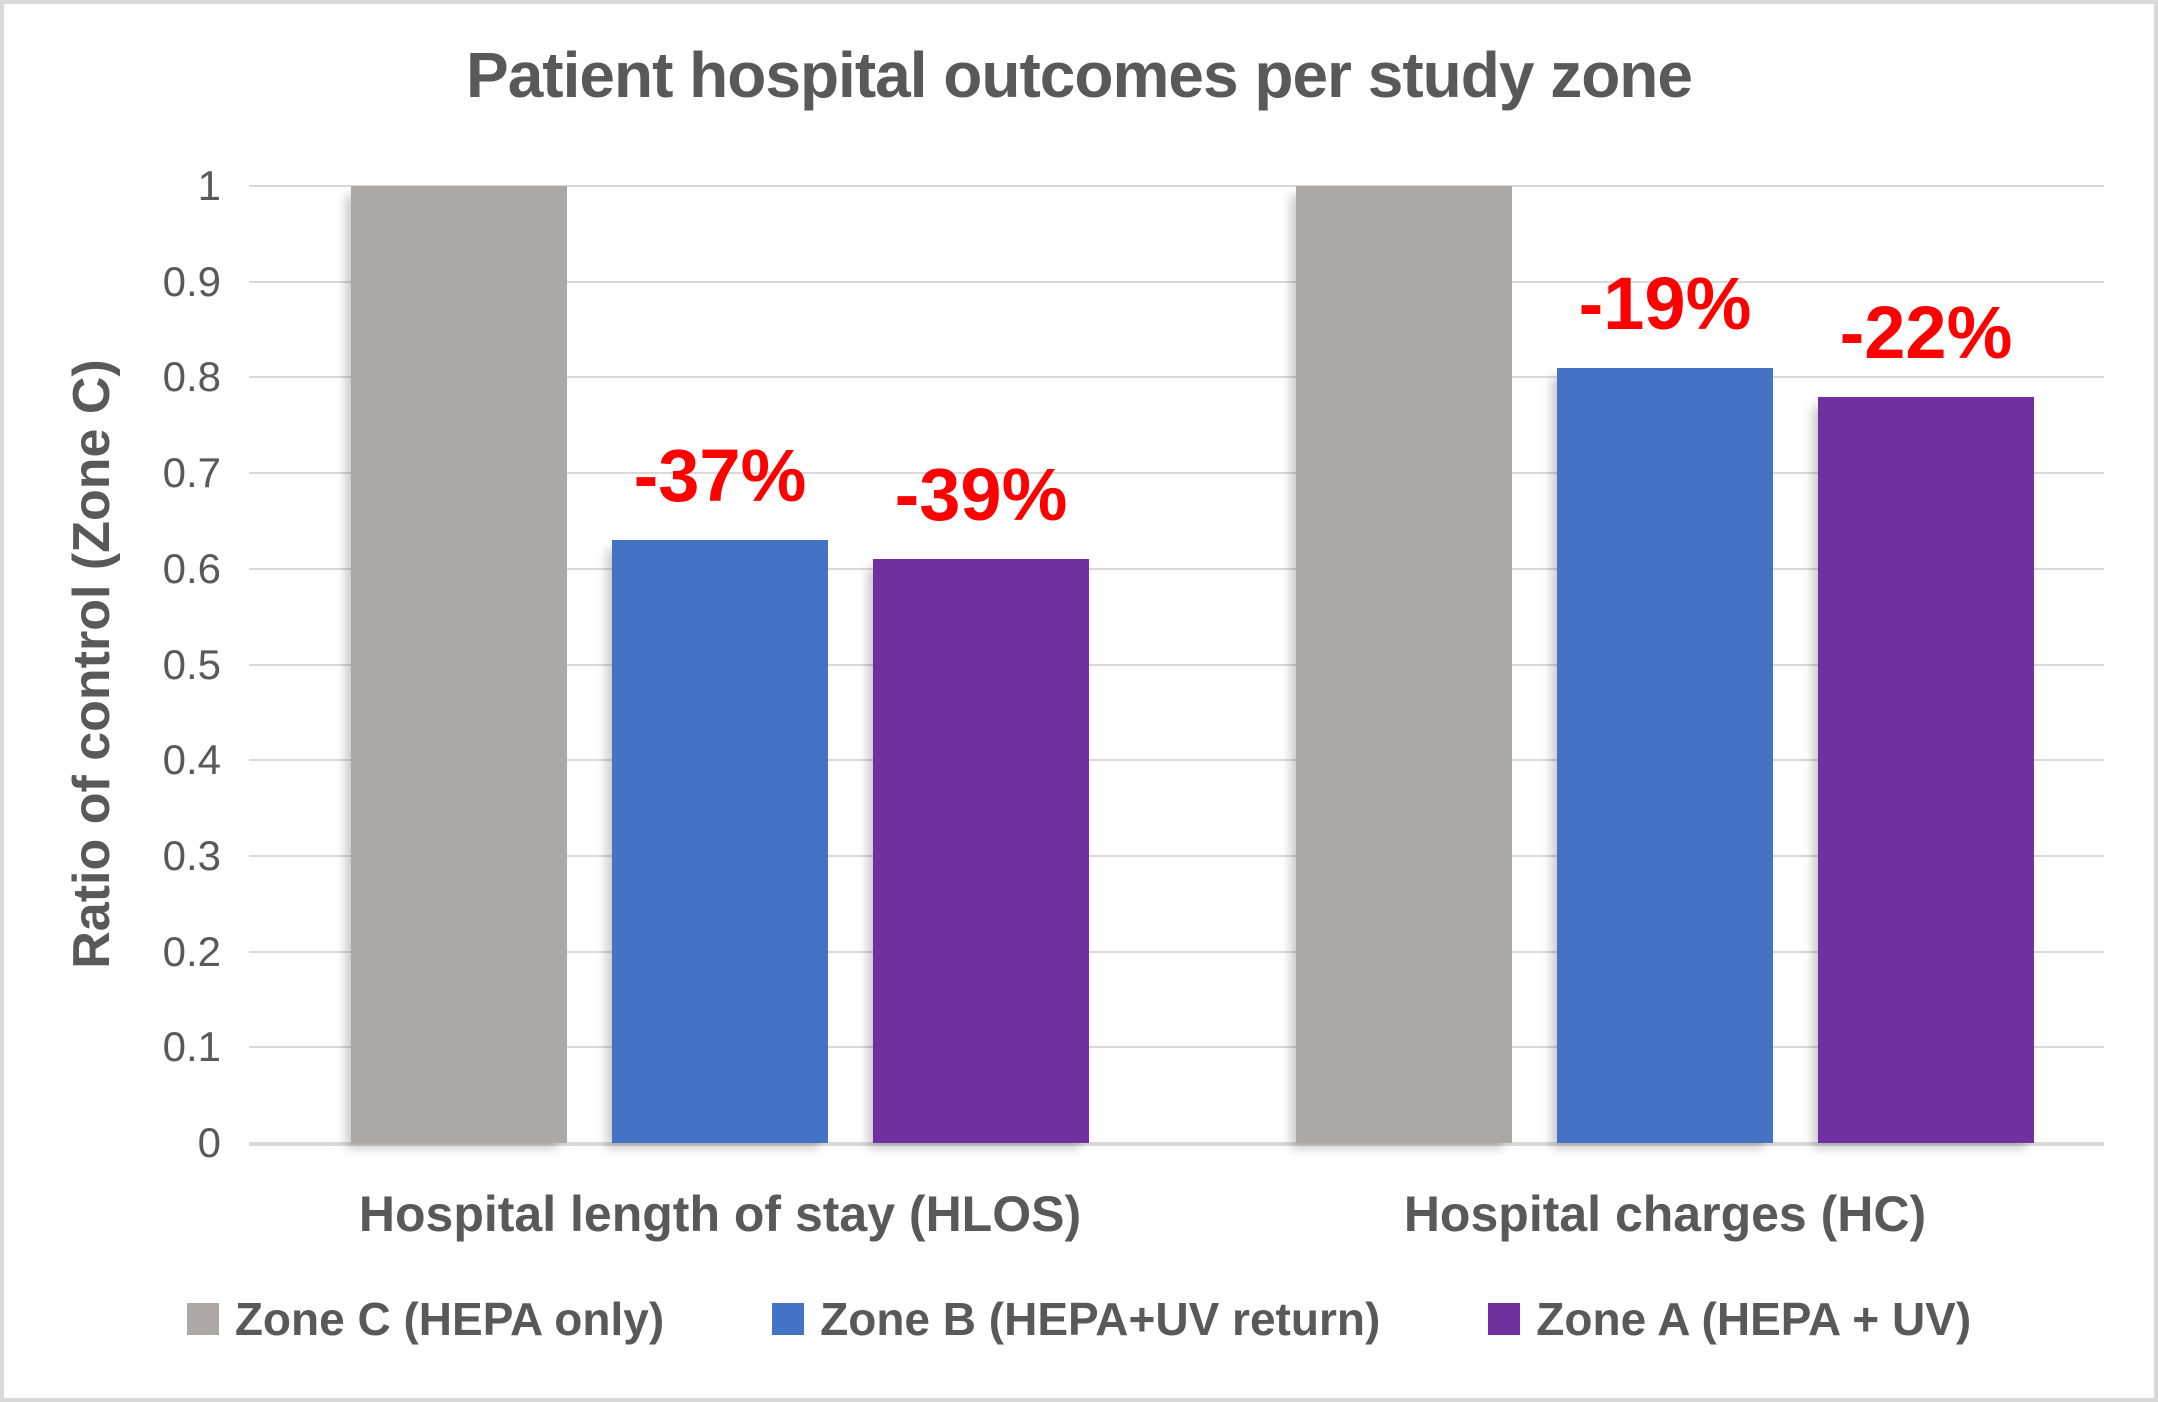  What do you see at coordinates (209, 1142) in the screenshot?
I see `y-tick-label: 0` at bounding box center [209, 1142].